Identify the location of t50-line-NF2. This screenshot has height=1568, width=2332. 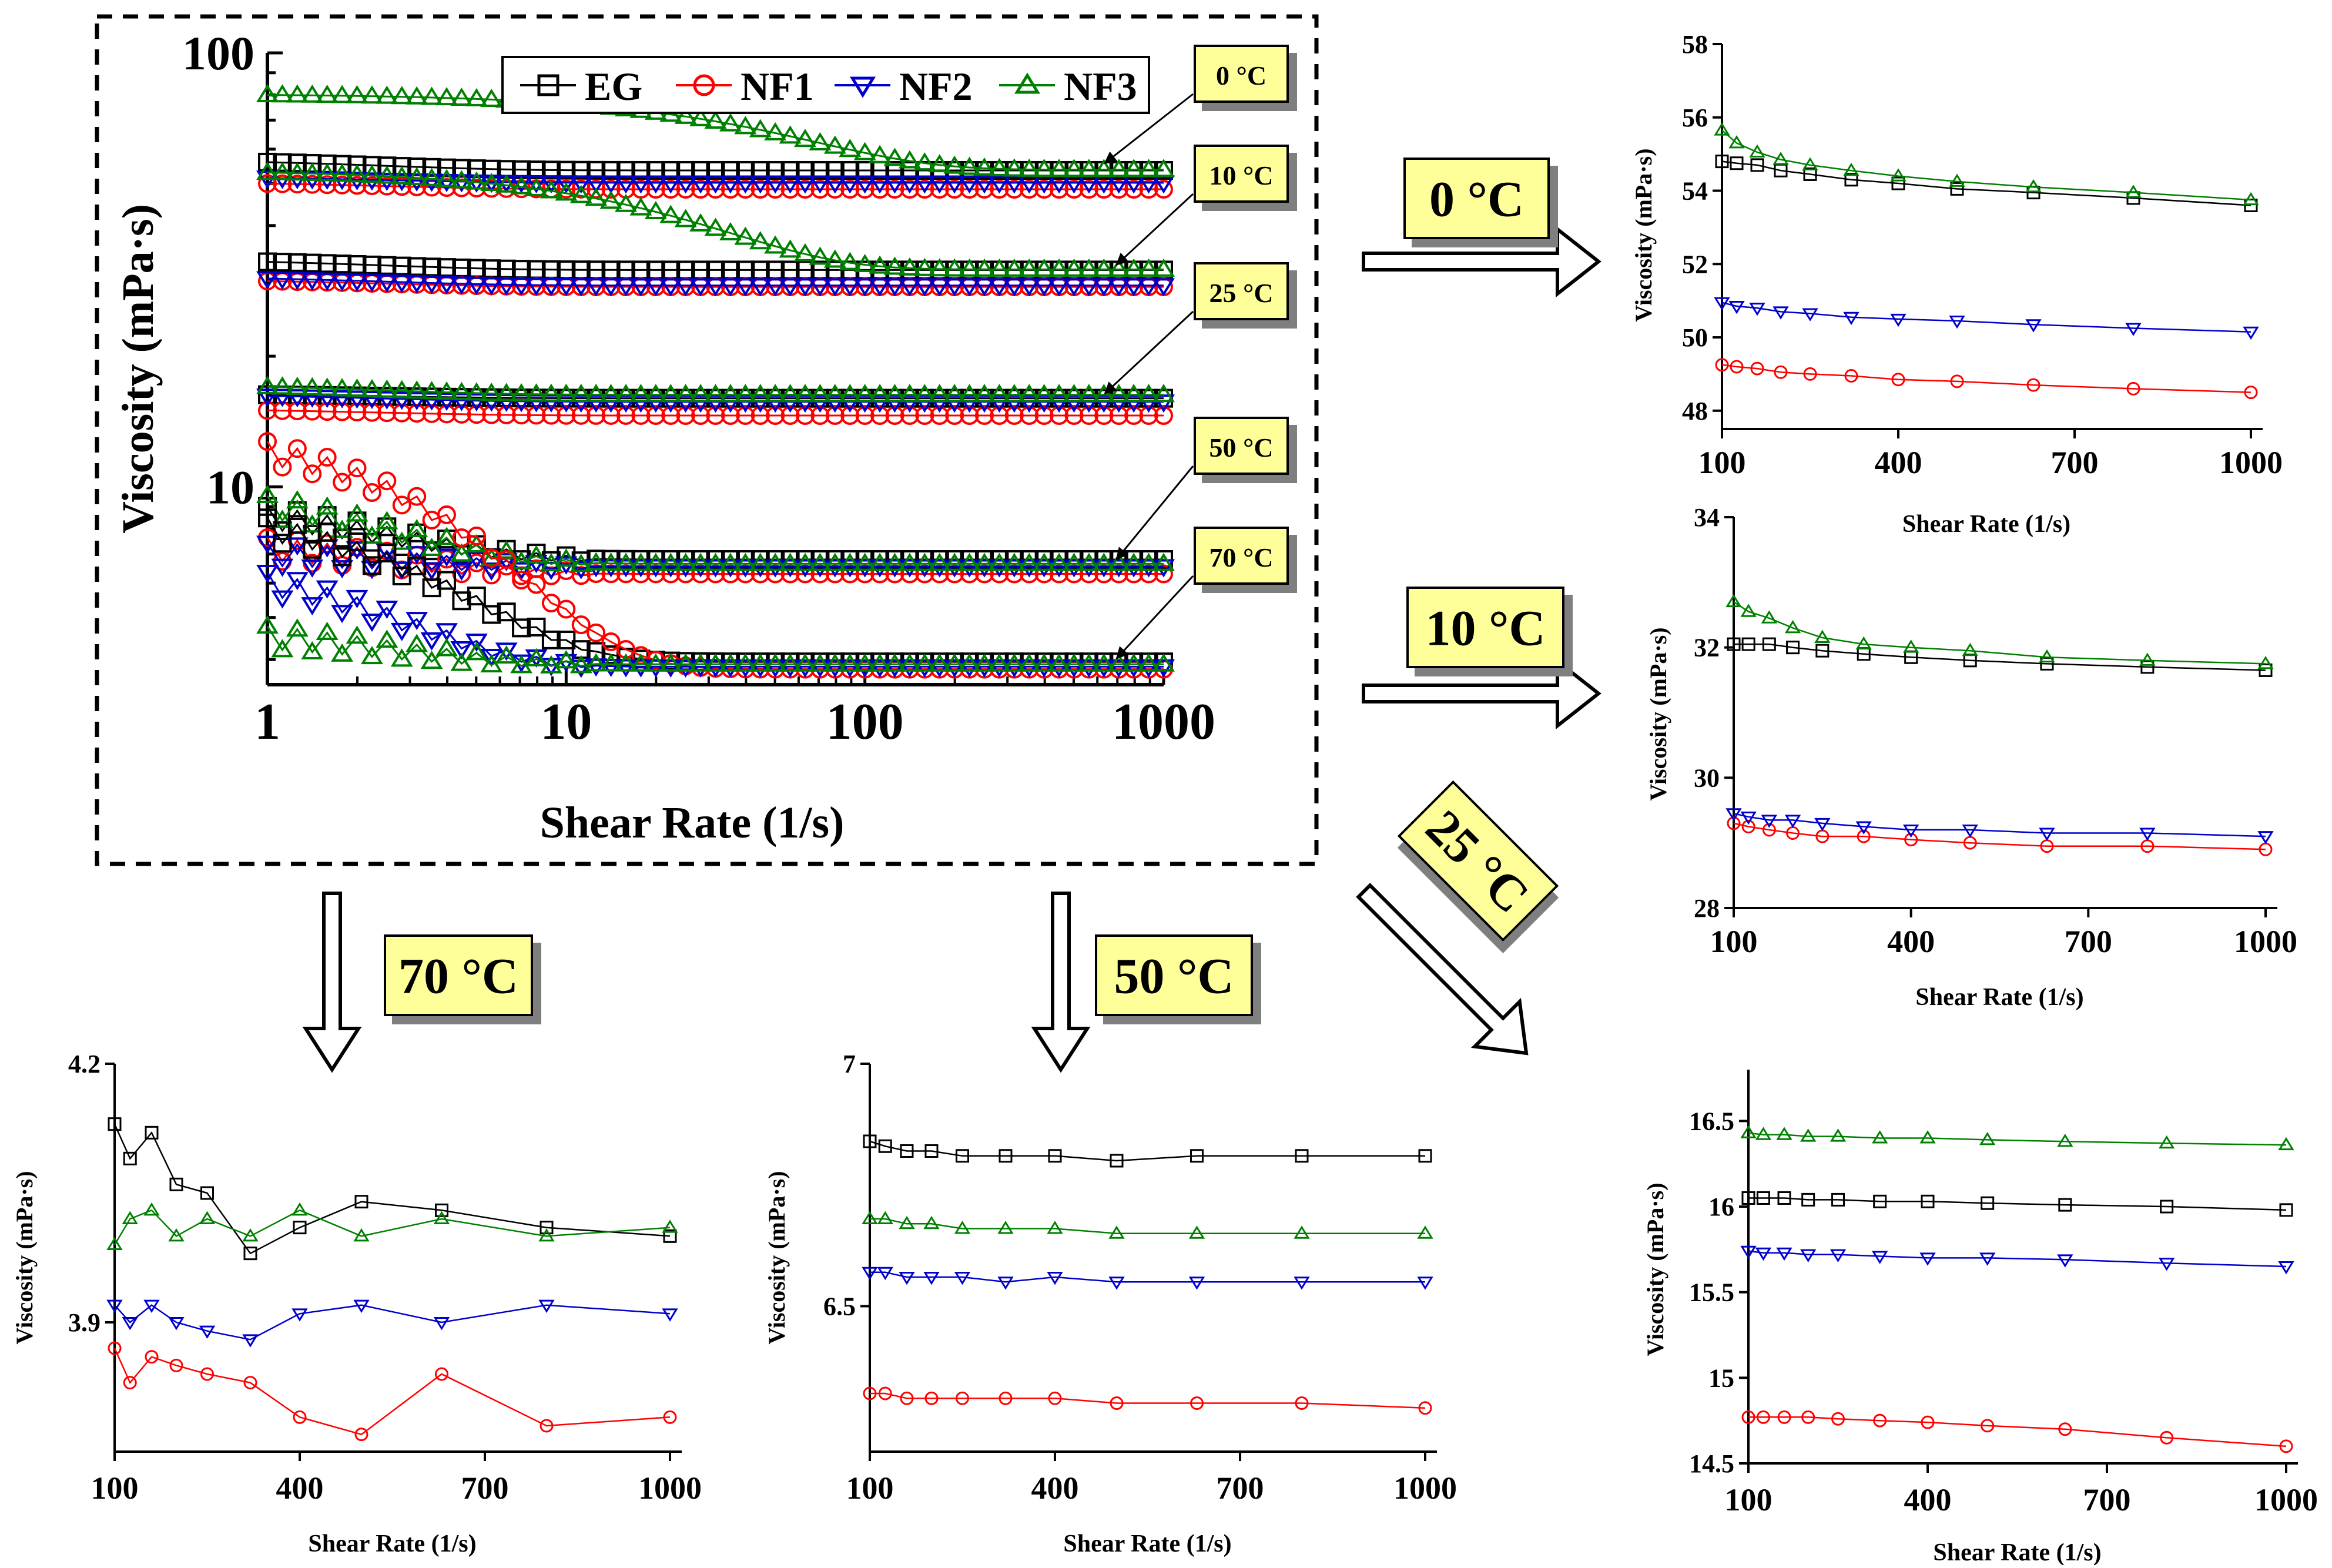
(1147, 1277).